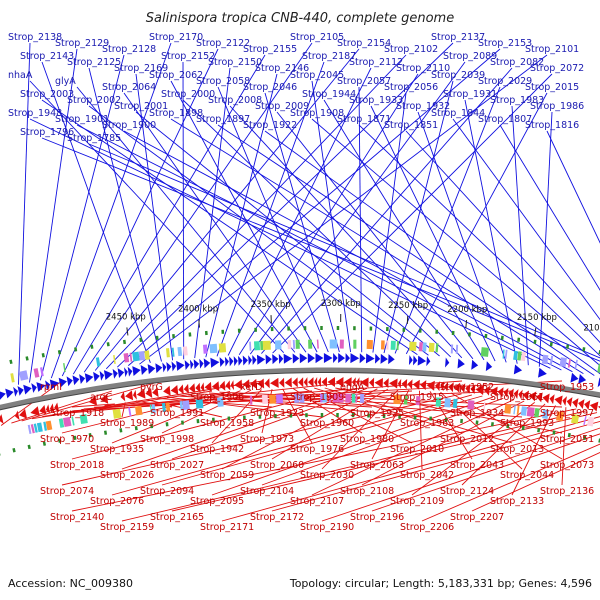 The height and width of the screenshot is (600, 600). What do you see at coordinates (367, 491) in the screenshot?
I see `gene-label: Strop_2108` at bounding box center [367, 491].